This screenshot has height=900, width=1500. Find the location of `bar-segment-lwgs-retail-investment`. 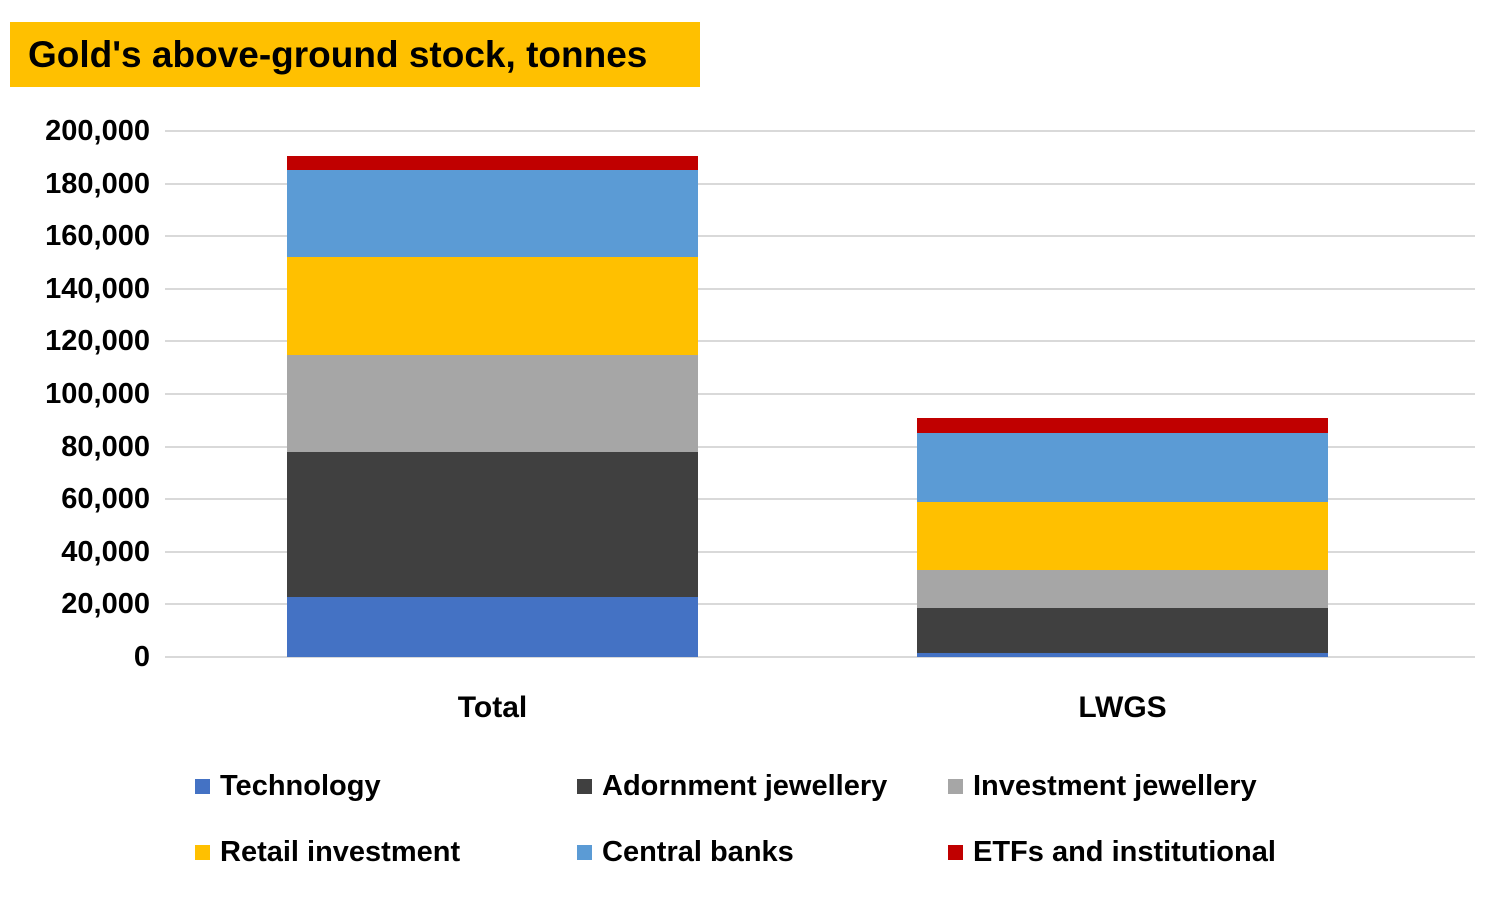

bar-segment-lwgs-retail-investment is located at coordinates (1122, 536).